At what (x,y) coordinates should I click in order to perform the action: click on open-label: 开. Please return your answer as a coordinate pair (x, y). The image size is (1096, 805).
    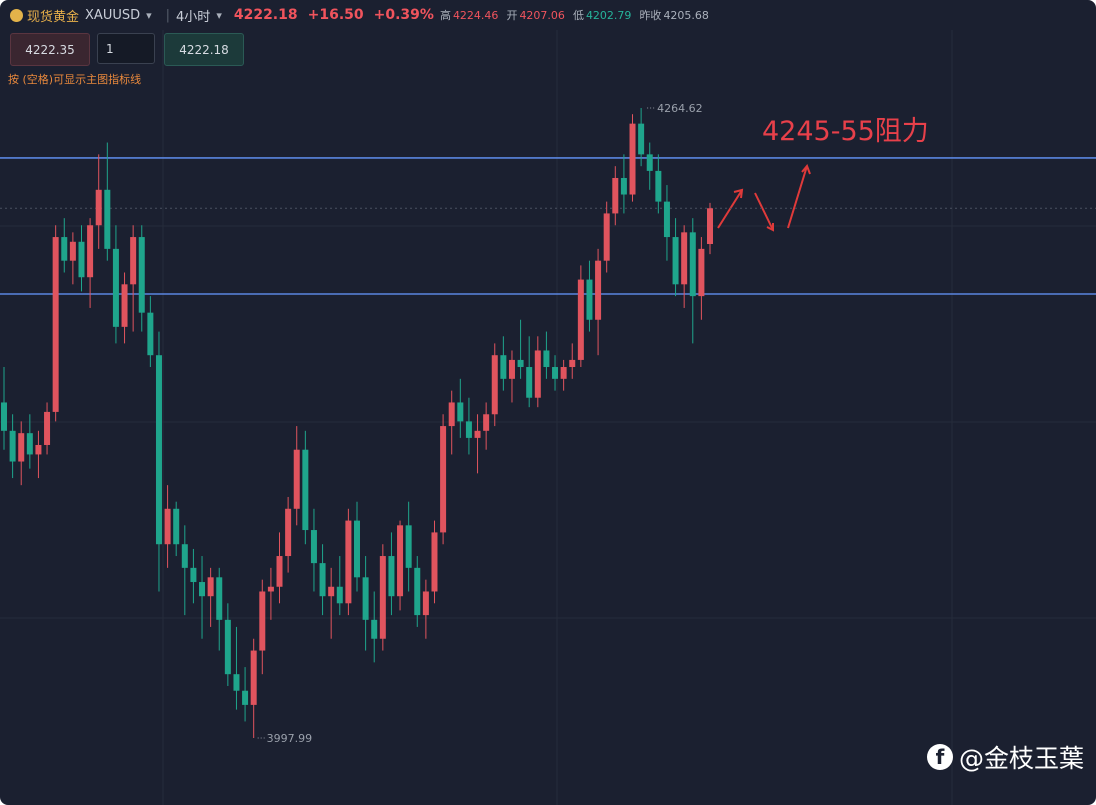
    Looking at the image, I should click on (512, 15).